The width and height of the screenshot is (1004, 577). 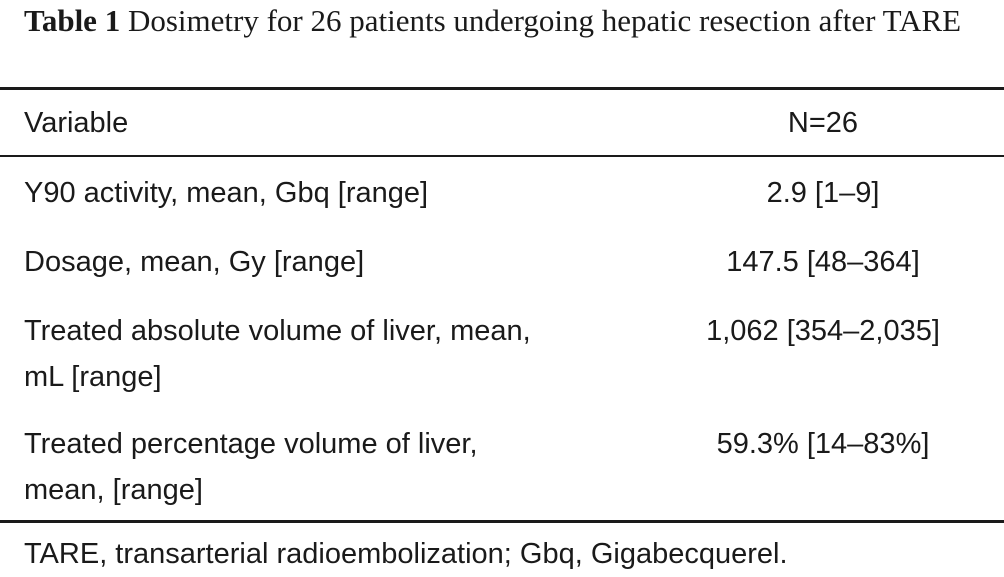 What do you see at coordinates (823, 444) in the screenshot?
I see `row-value: 59.3% [14–83%]` at bounding box center [823, 444].